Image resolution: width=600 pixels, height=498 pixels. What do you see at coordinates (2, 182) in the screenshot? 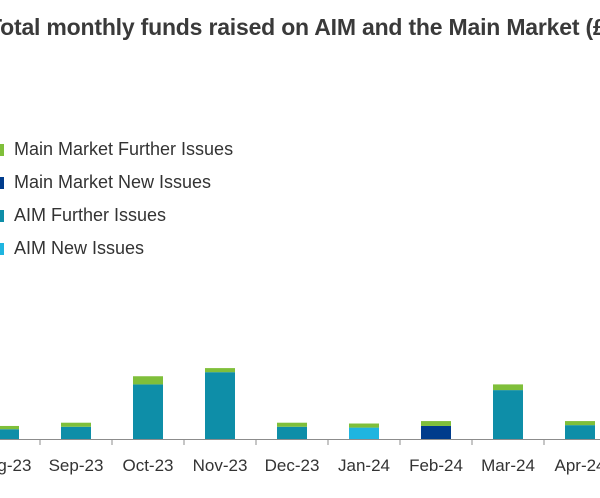
I see `legend-swatch-main-new` at bounding box center [2, 182].